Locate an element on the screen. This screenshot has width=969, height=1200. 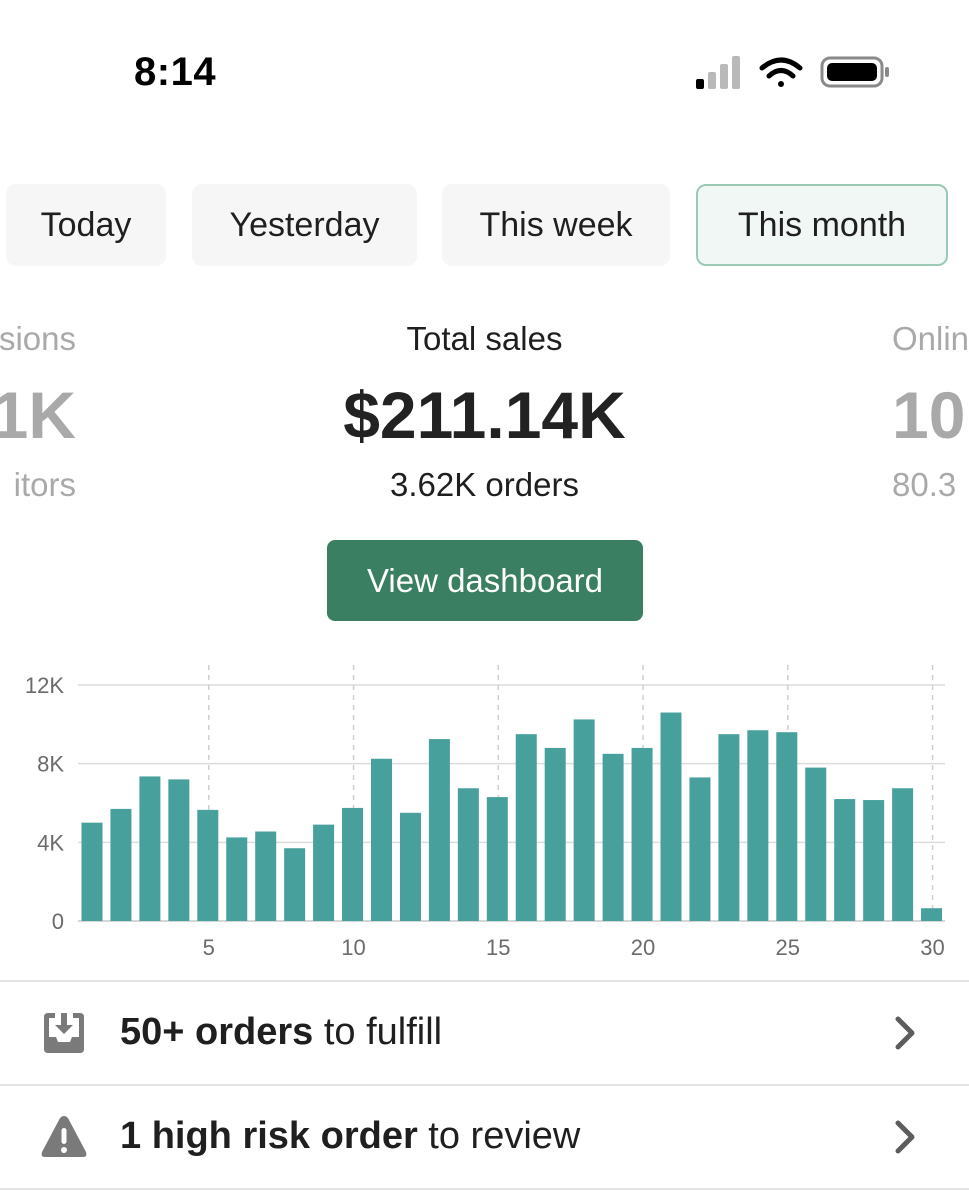
x-tick-label: 20 is located at coordinates (643, 947).